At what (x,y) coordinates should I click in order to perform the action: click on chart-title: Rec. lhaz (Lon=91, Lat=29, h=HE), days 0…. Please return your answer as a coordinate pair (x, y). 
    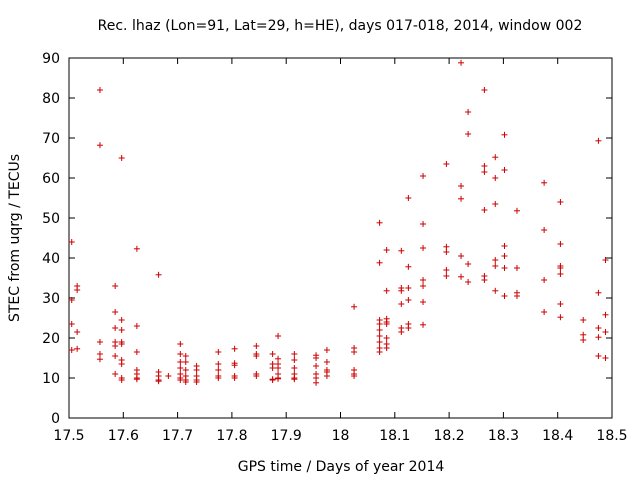
    Looking at the image, I should click on (340, 26).